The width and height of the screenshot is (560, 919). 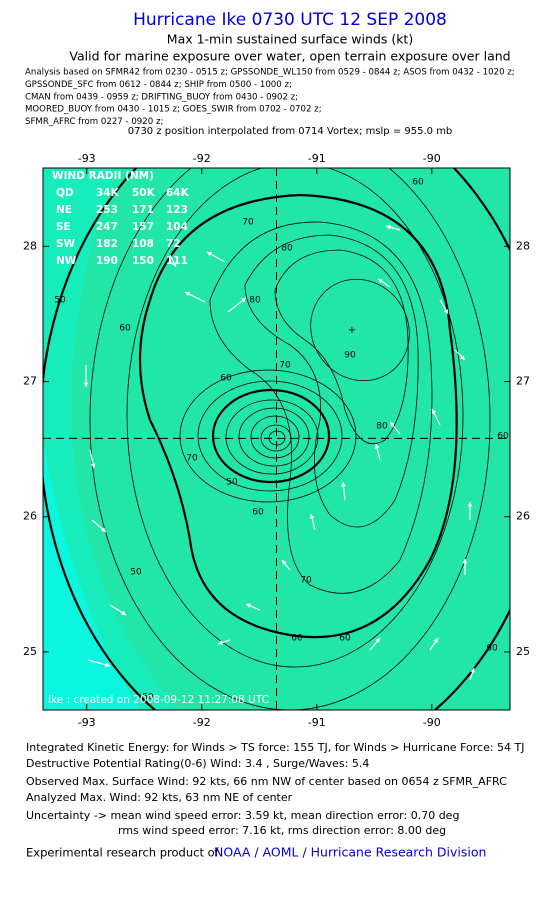 What do you see at coordinates (350, 356) in the screenshot?
I see `contour-label: 90` at bounding box center [350, 356].